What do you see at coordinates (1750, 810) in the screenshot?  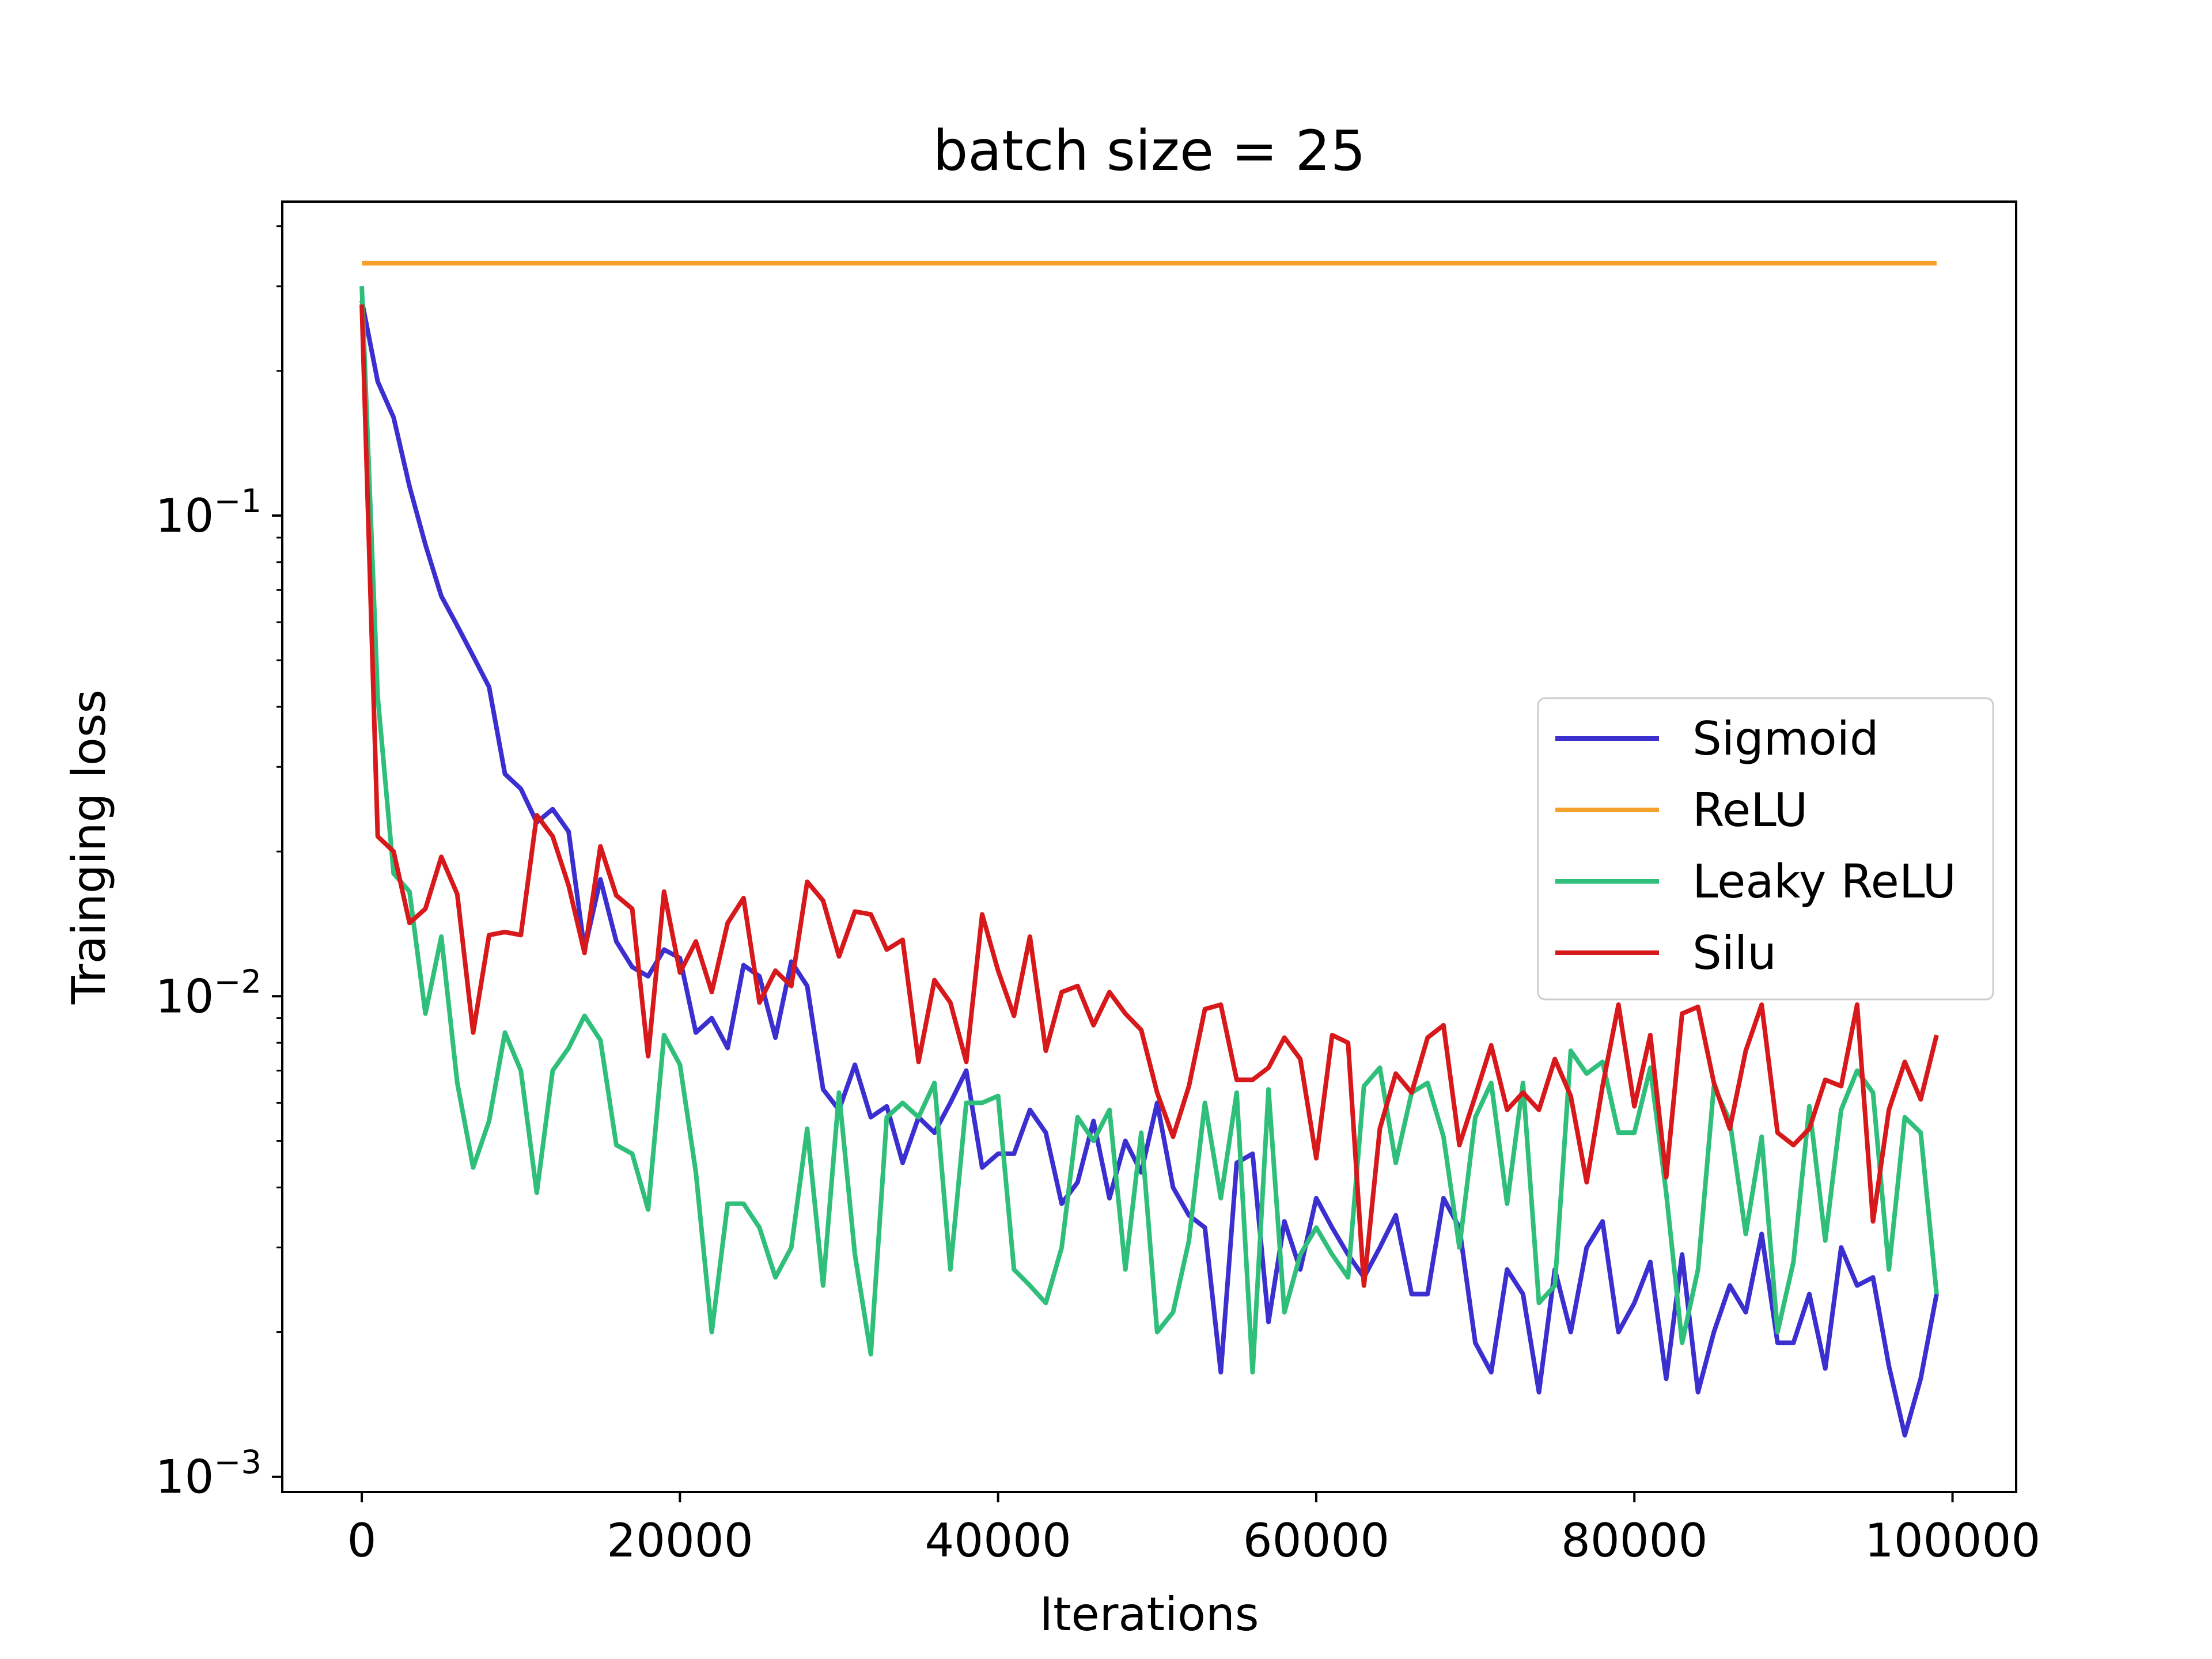 I see `legend-label-relu: ReLU` at bounding box center [1750, 810].